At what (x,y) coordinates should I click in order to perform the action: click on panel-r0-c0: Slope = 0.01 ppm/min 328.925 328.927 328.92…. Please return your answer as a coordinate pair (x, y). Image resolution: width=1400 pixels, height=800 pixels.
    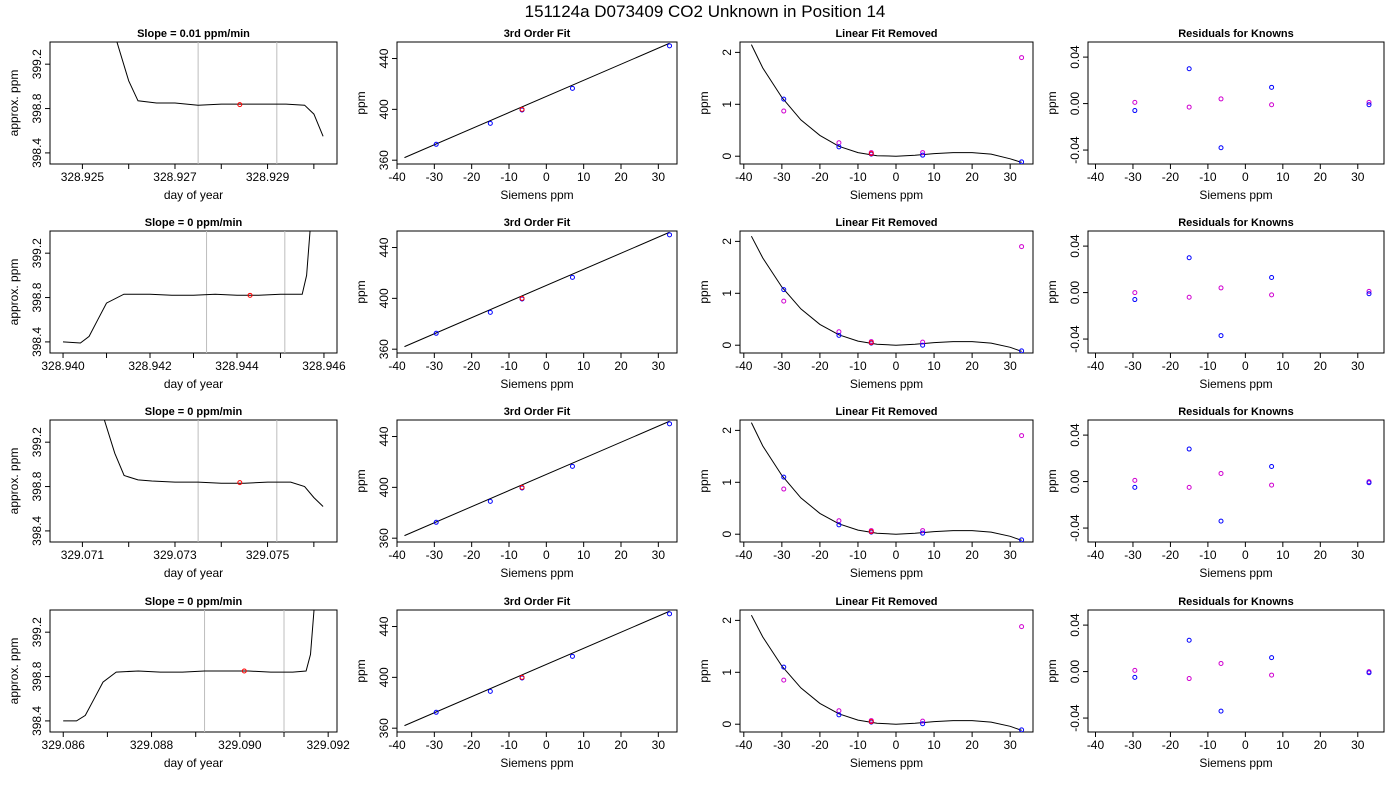
    Looking at the image, I should click on (172, 115).